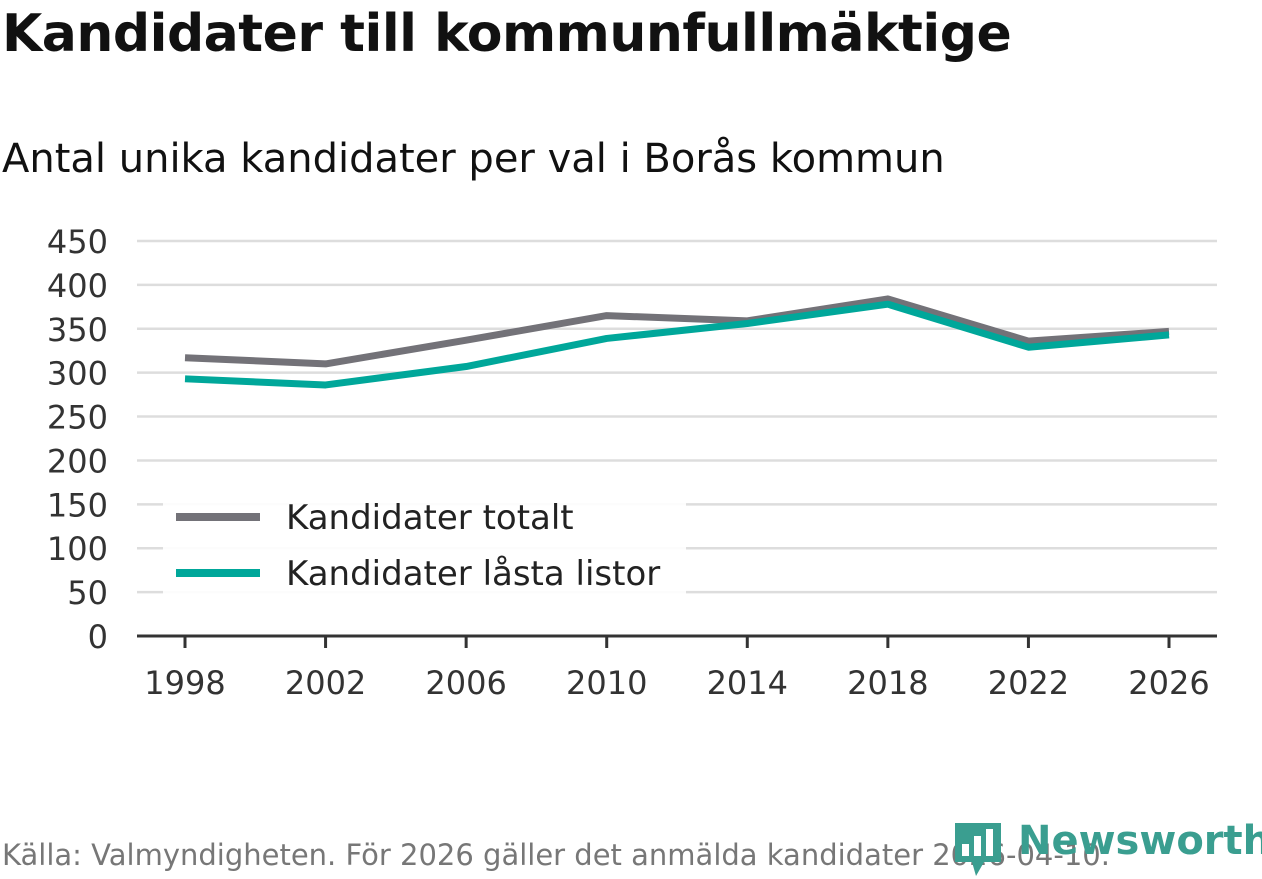  I want to click on x-tick-label: 2022, so click(1028, 683).